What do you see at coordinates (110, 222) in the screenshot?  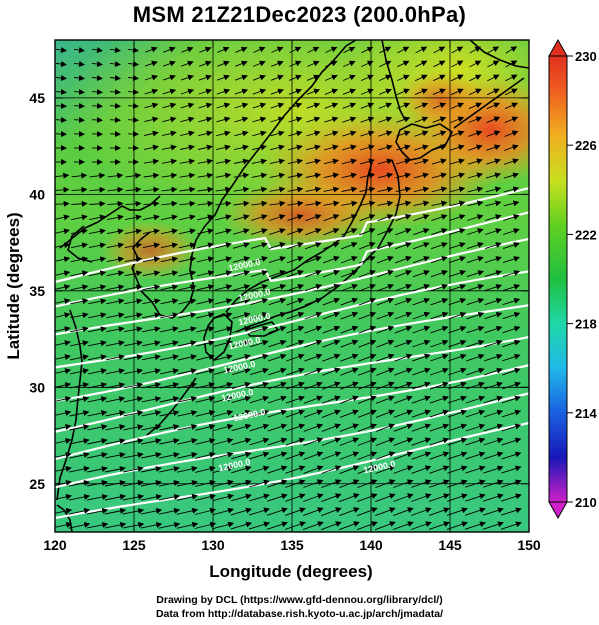 I see `coast-china-north` at bounding box center [110, 222].